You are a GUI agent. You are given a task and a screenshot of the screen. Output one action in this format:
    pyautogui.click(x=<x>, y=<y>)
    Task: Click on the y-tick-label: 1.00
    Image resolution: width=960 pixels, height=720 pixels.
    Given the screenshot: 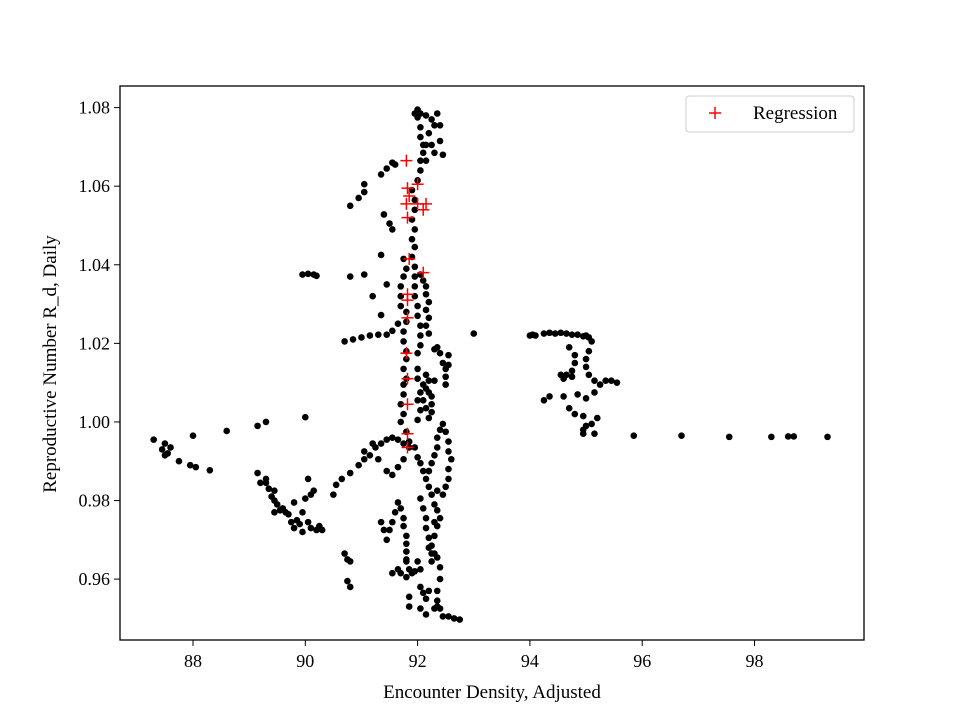 What is the action you would take?
    pyautogui.click(x=95, y=422)
    